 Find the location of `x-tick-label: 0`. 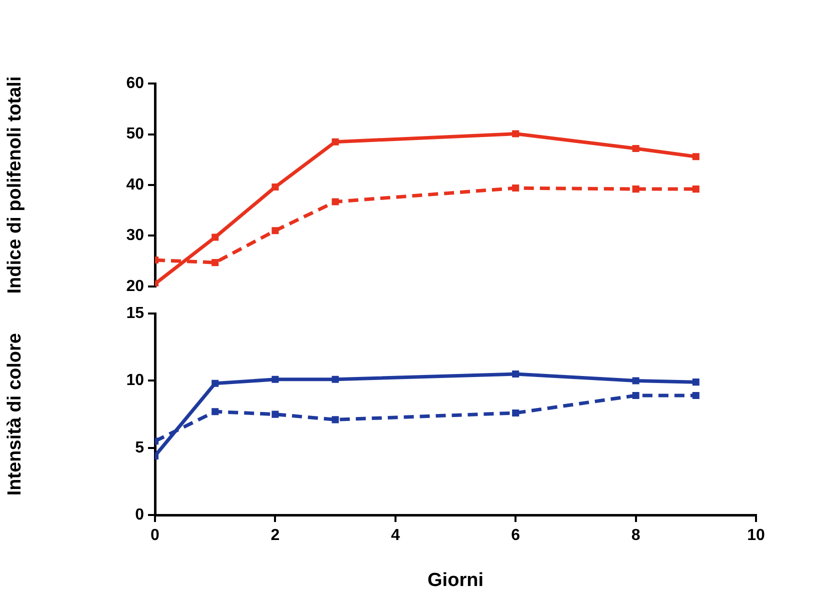

x-tick-label: 0 is located at coordinates (155, 535).